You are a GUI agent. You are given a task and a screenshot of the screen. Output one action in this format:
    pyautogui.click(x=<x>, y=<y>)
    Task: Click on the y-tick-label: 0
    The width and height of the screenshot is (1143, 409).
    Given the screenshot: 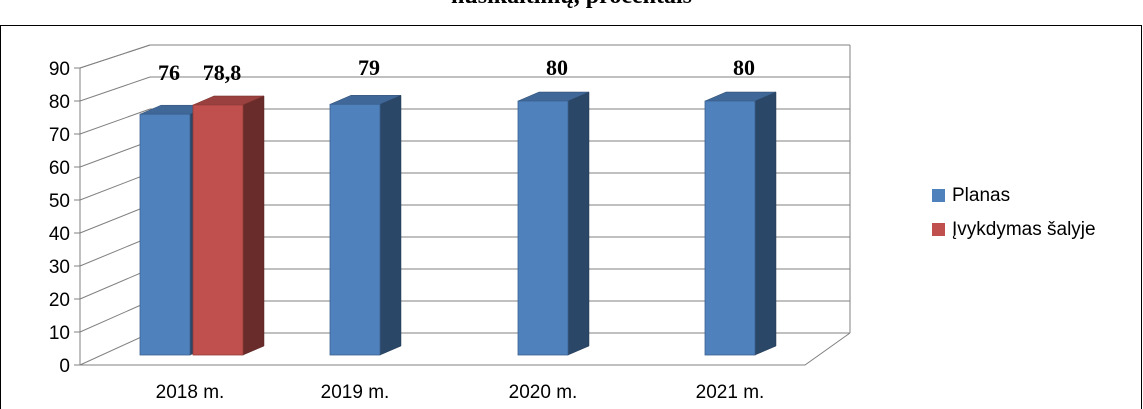 What is the action you would take?
    pyautogui.click(x=64, y=366)
    